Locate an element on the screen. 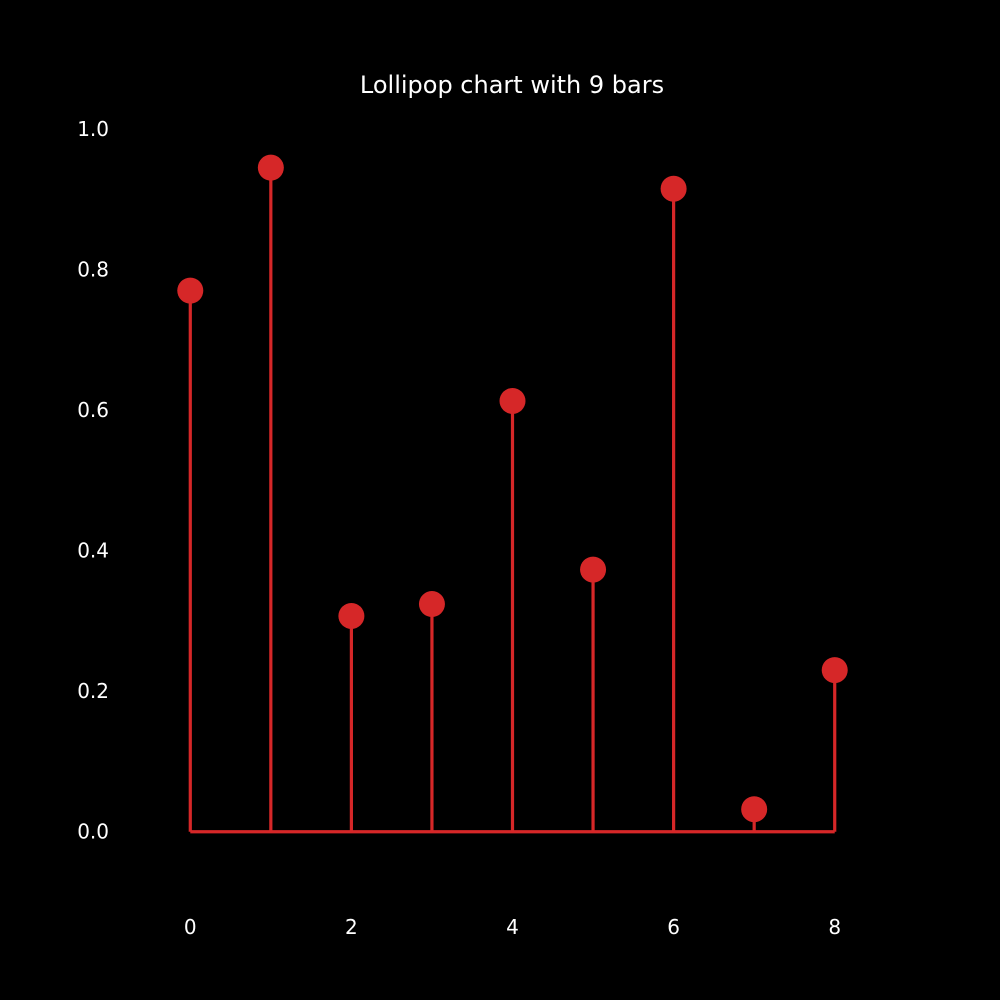 This screenshot has height=1000, width=1000. y-axis-tick-labels: 0.0 0.2 0.4 0.6 0.8 1.0 is located at coordinates (93, 480).